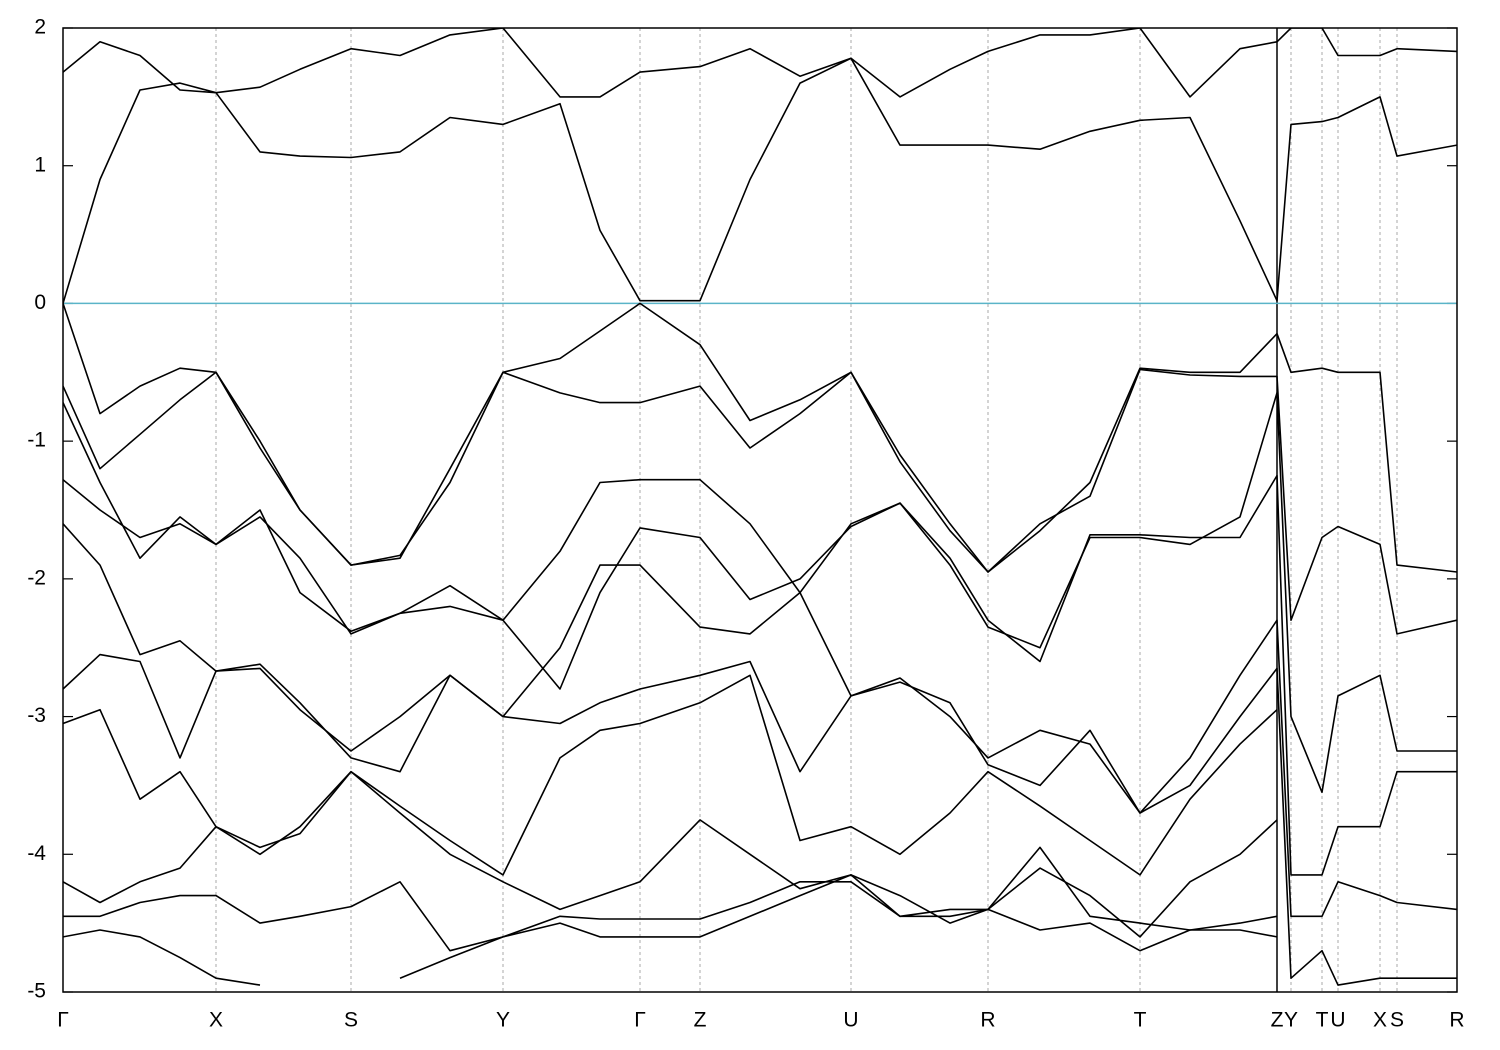  Describe the element at coordinates (40, 302) in the screenshot. I see `y-tick-label: 0` at that location.